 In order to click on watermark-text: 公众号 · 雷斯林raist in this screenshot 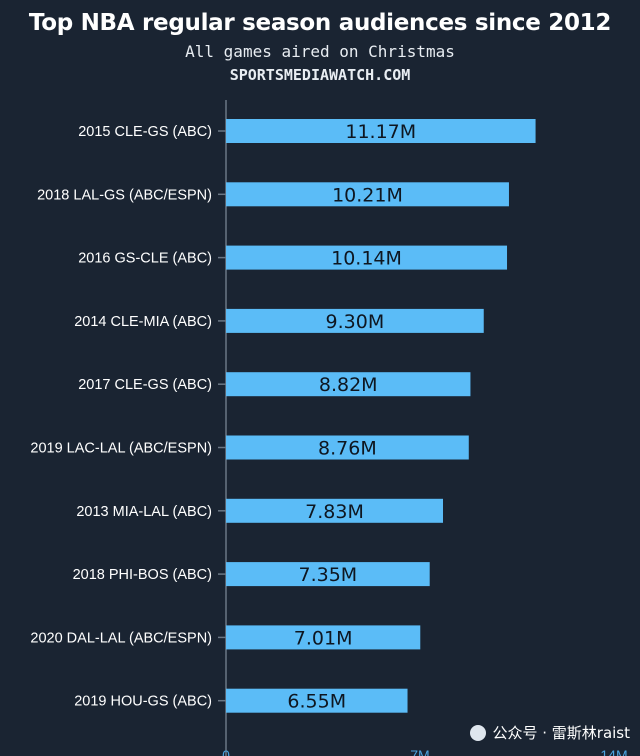, I will do `click(561, 733)`.